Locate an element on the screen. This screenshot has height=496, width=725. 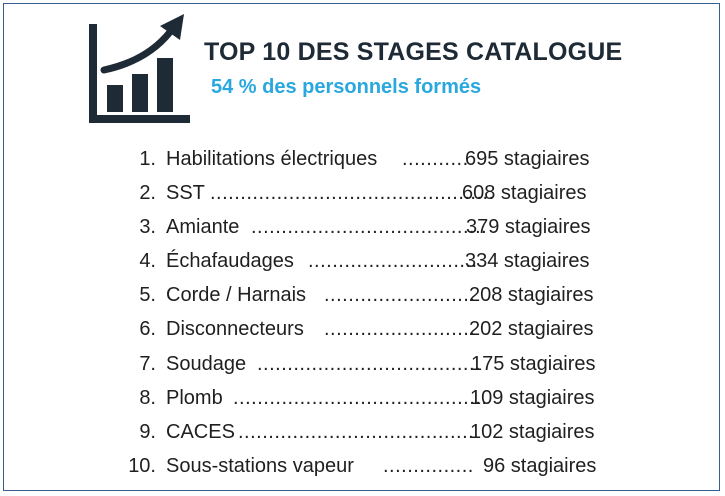
rank-number: 3. is located at coordinates (147, 227).